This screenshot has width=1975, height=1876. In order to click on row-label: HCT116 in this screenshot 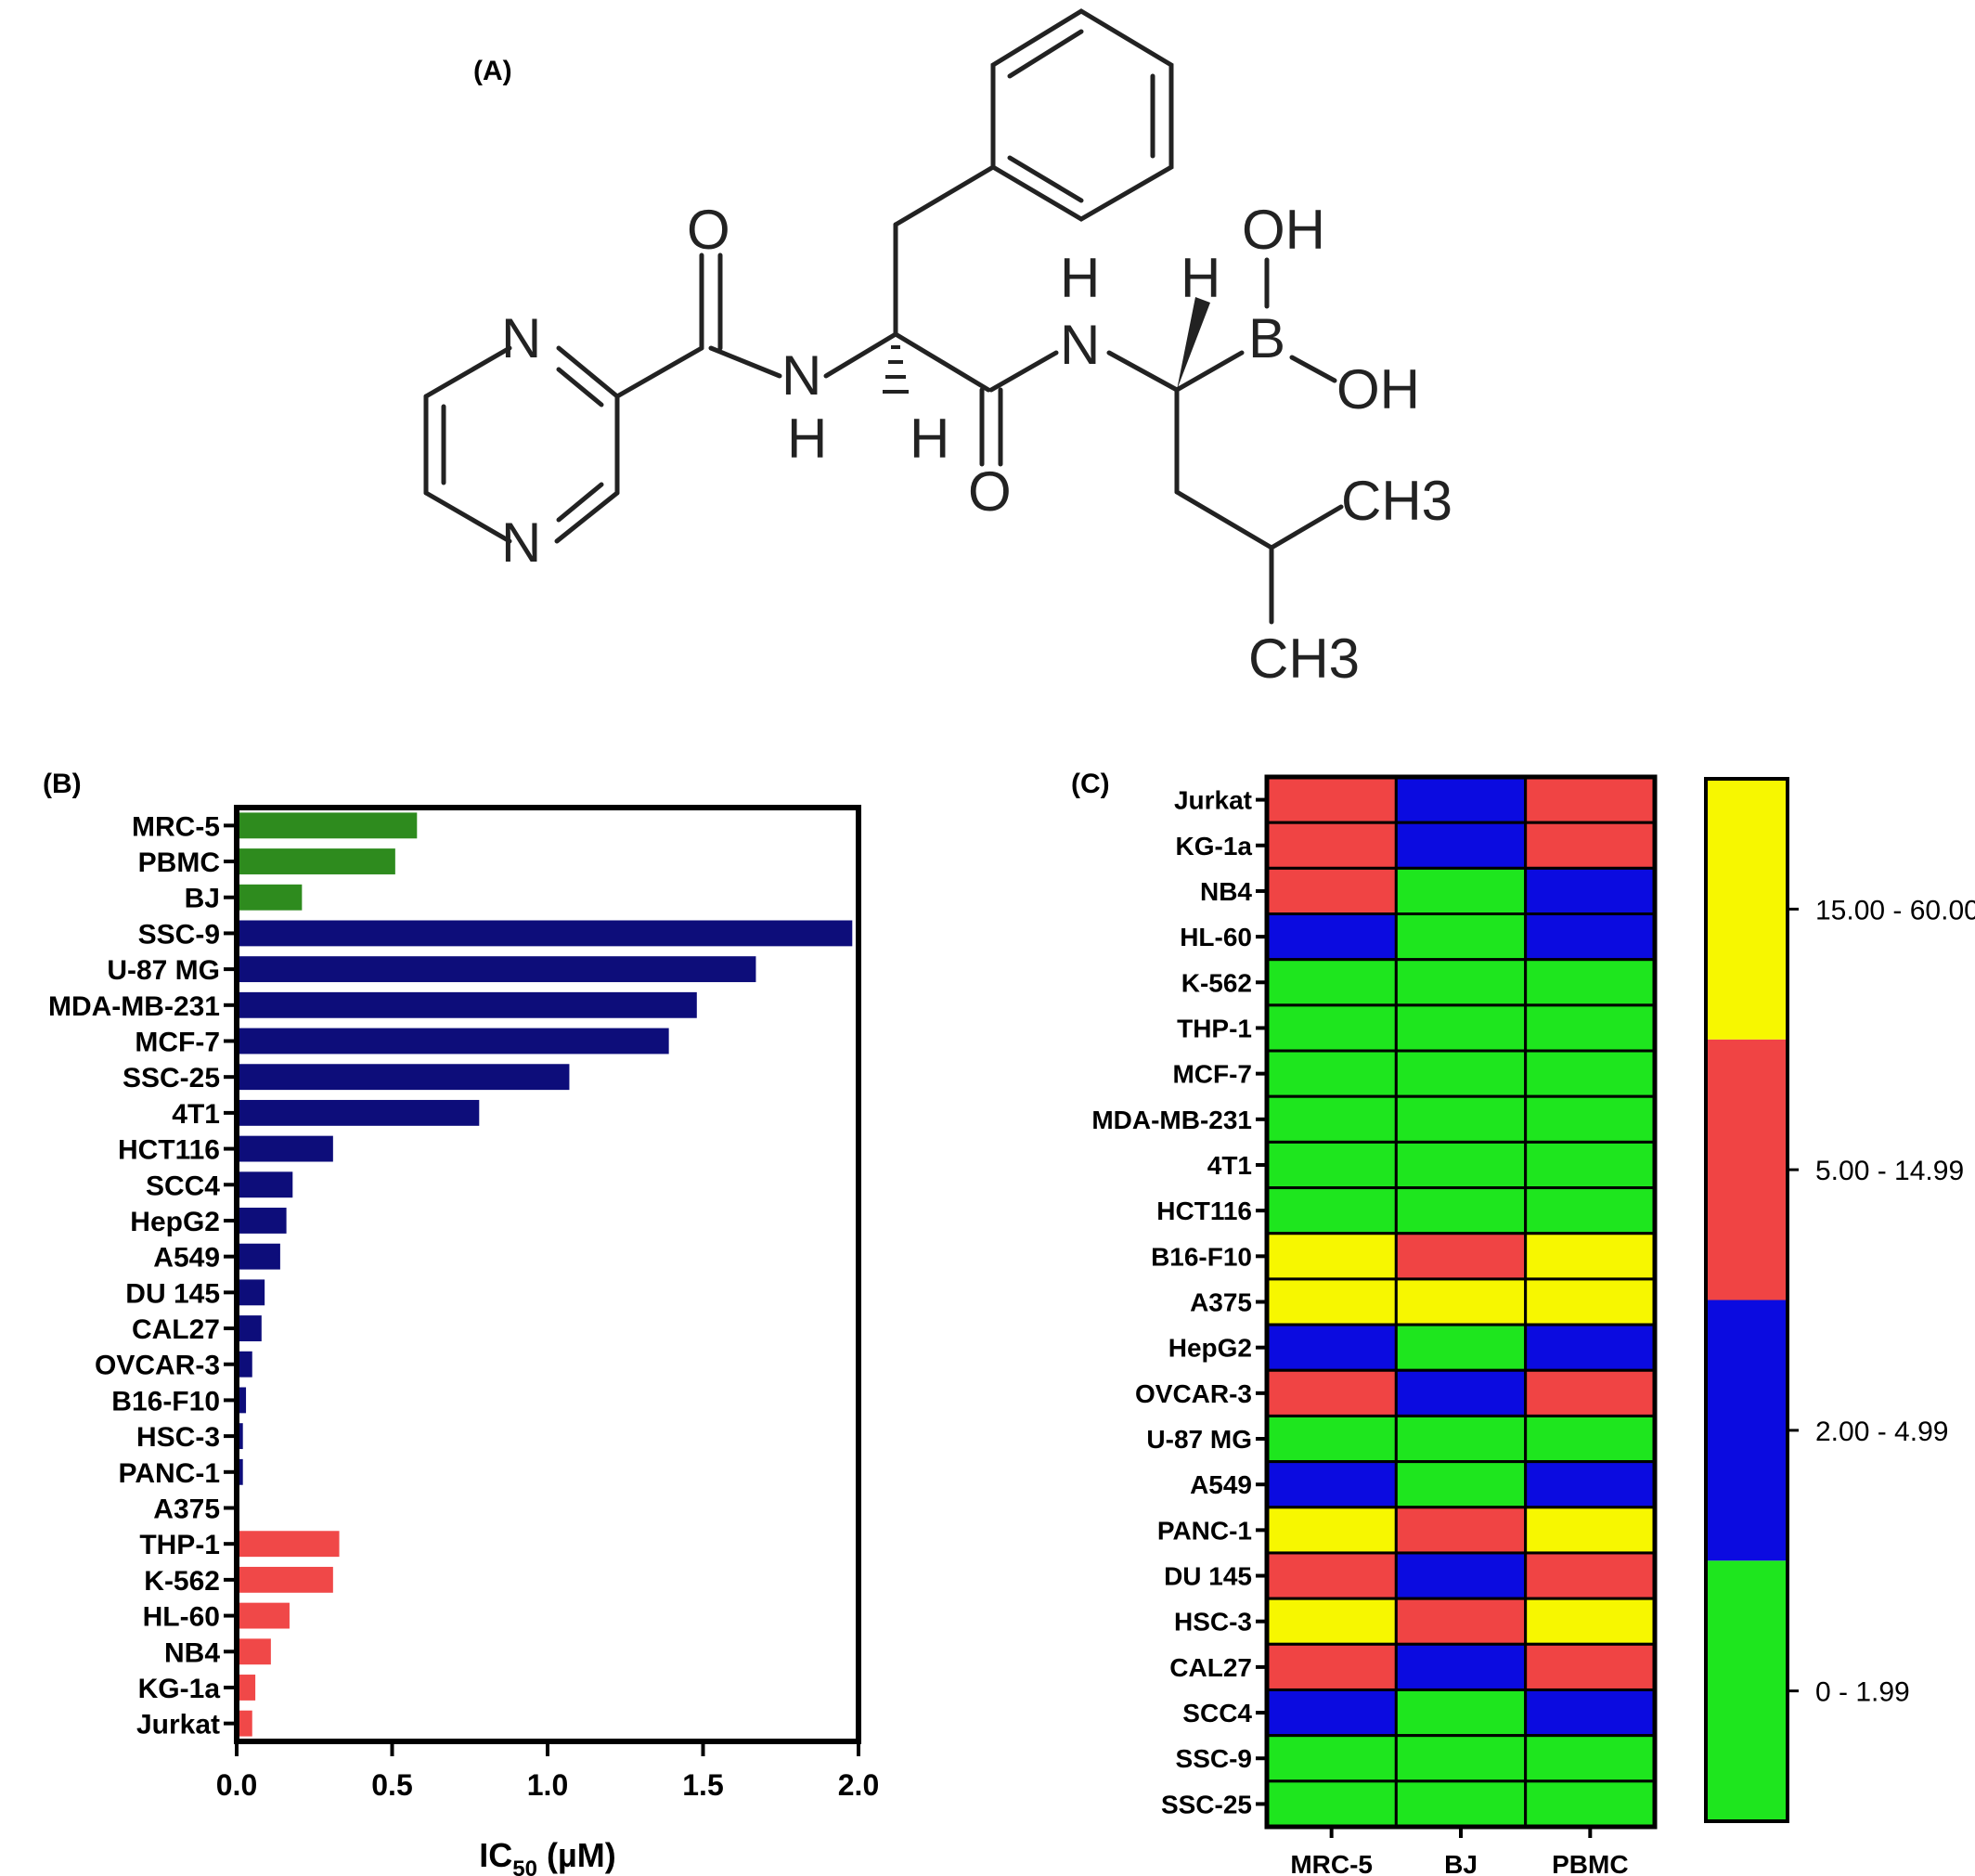, I will do `click(1204, 1211)`.